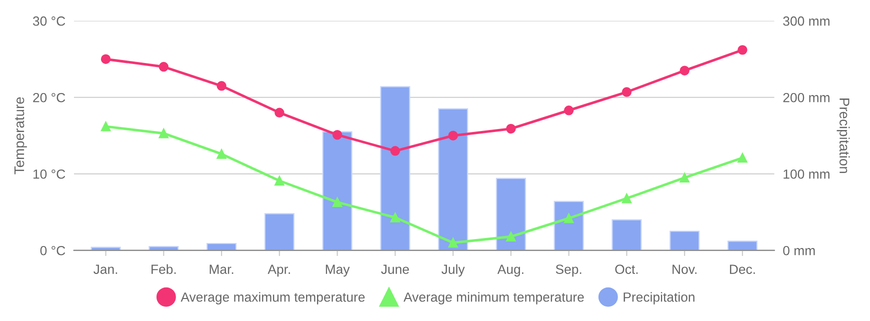  I want to click on x-tick-label: Sep., so click(569, 270).